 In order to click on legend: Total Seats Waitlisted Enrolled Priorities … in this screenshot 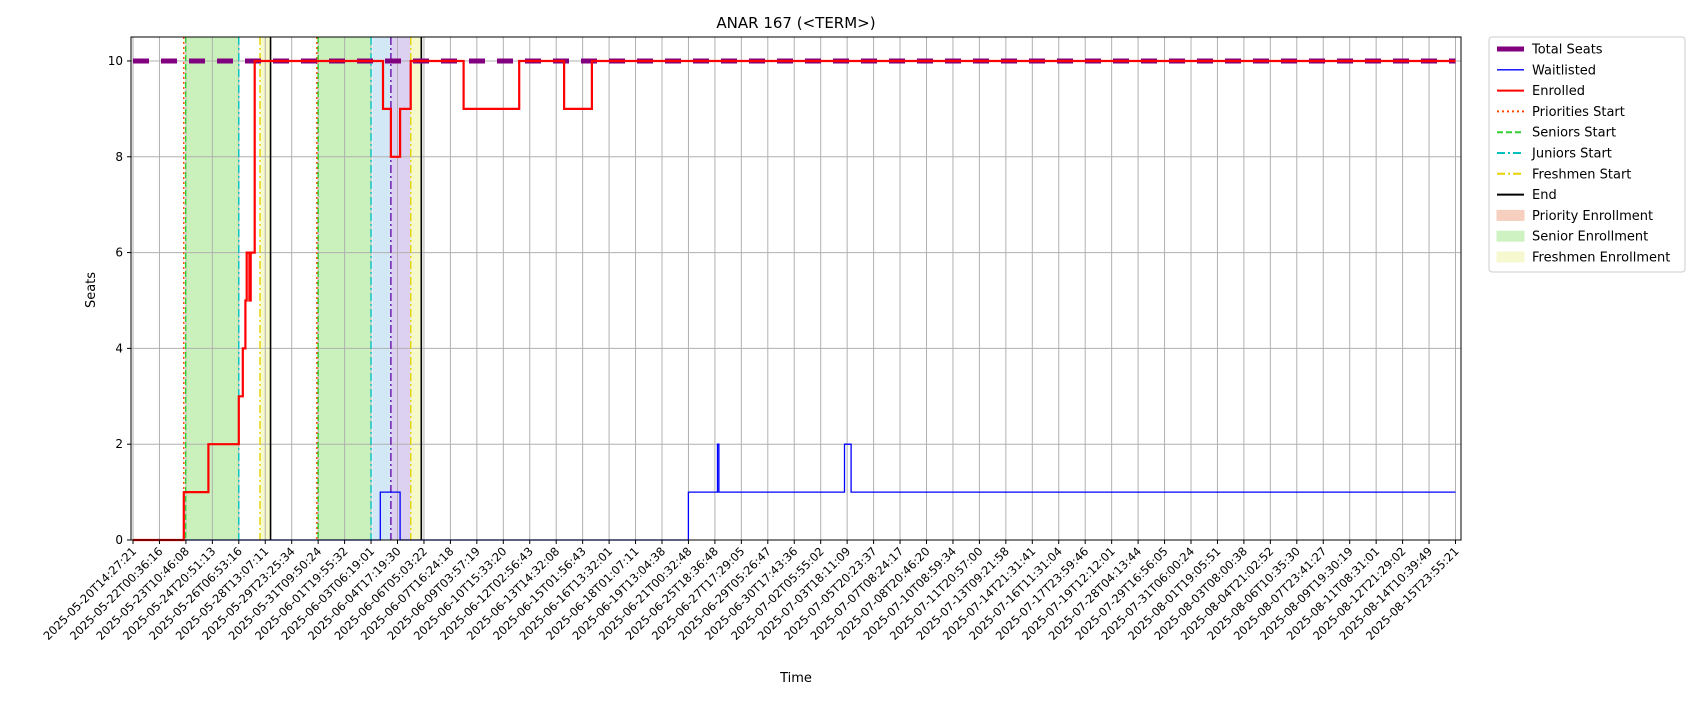, I will do `click(1587, 154)`.